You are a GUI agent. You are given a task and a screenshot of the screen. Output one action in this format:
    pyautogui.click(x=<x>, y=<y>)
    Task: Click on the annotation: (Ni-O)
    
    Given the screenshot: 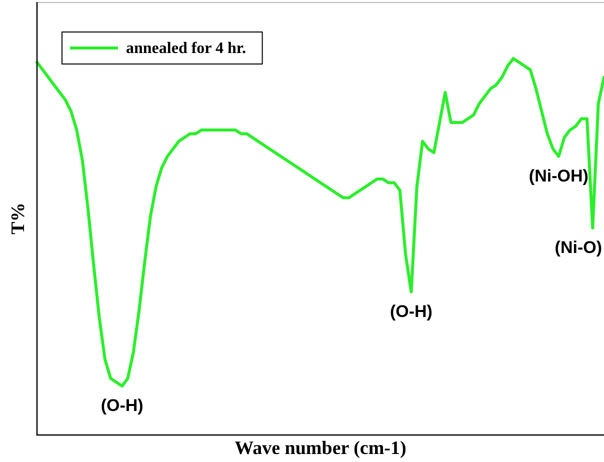 What is the action you would take?
    pyautogui.click(x=578, y=248)
    